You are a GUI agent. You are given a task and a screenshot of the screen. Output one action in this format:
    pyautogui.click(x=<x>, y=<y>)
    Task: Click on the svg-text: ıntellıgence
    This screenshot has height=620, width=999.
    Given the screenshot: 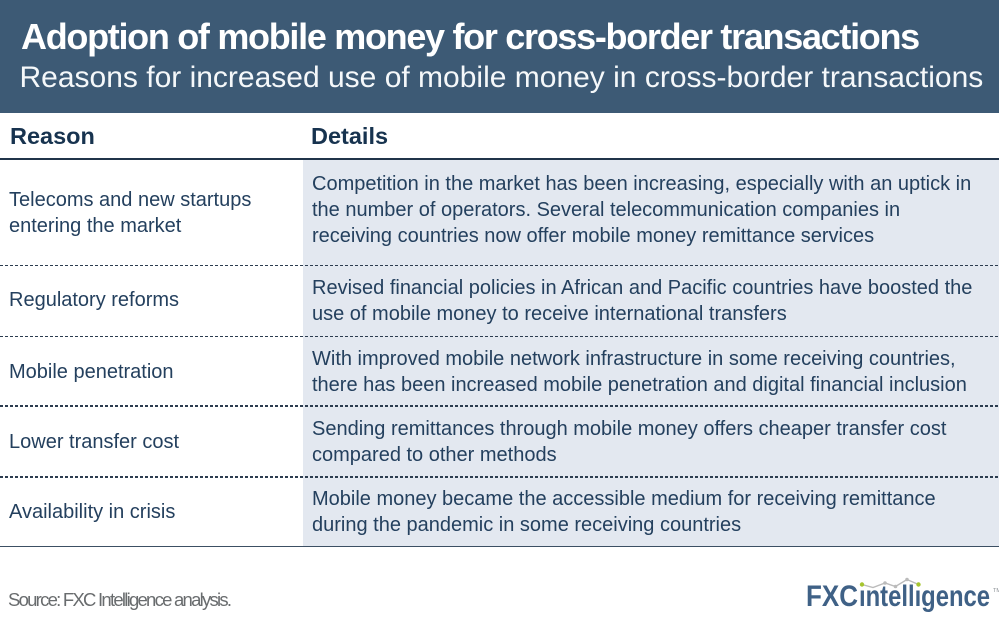 What is the action you would take?
    pyautogui.click(x=924, y=596)
    